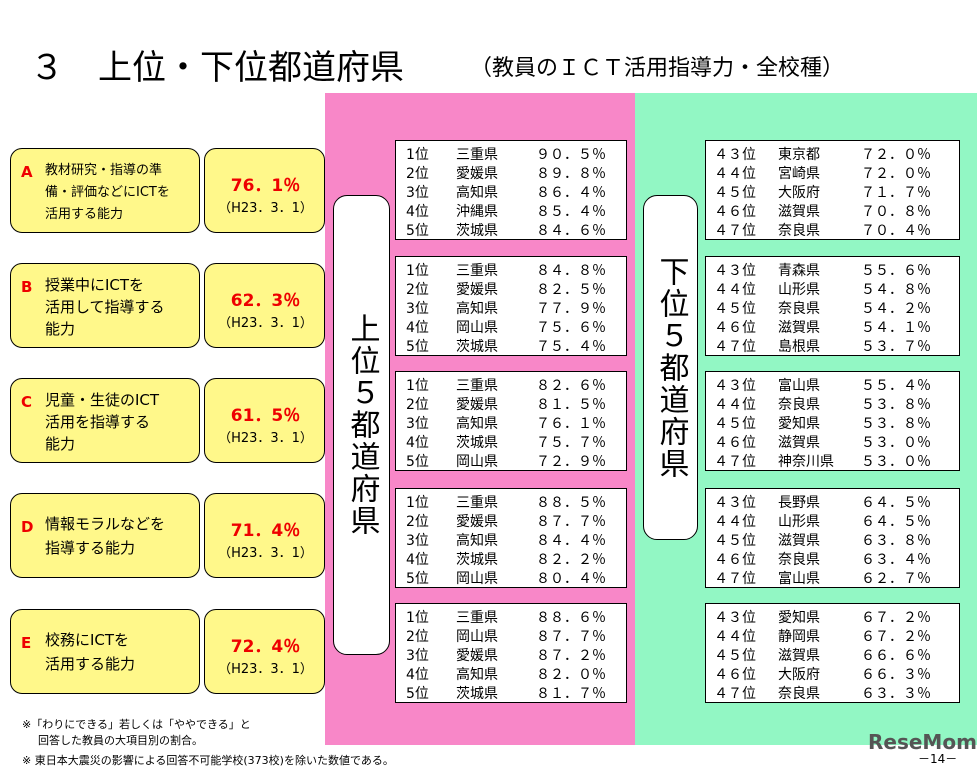 The height and width of the screenshot is (767, 977). I want to click on prefecture: 大阪府, so click(799, 675).